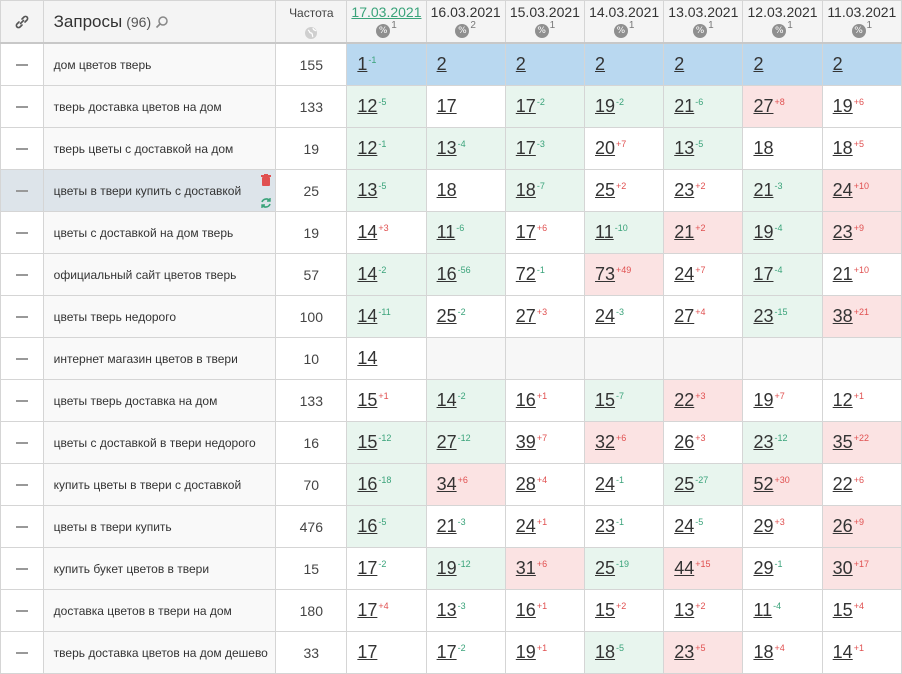 The width and height of the screenshot is (902, 674). Describe the element at coordinates (842, 442) in the screenshot. I see `position-value: 35` at that location.